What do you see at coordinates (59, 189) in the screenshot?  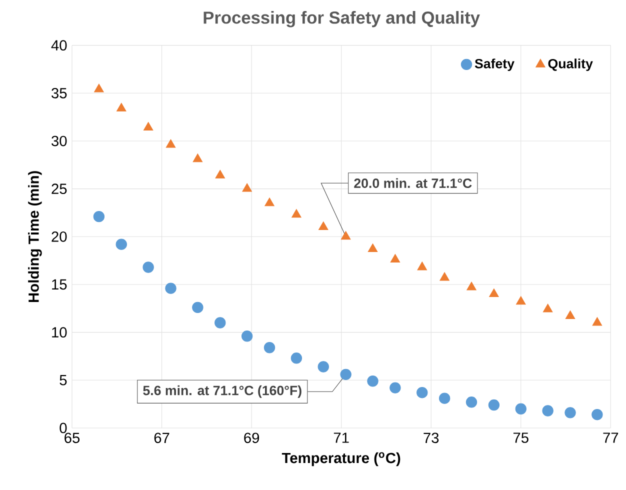 I see `y-tick-label: 25` at bounding box center [59, 189].